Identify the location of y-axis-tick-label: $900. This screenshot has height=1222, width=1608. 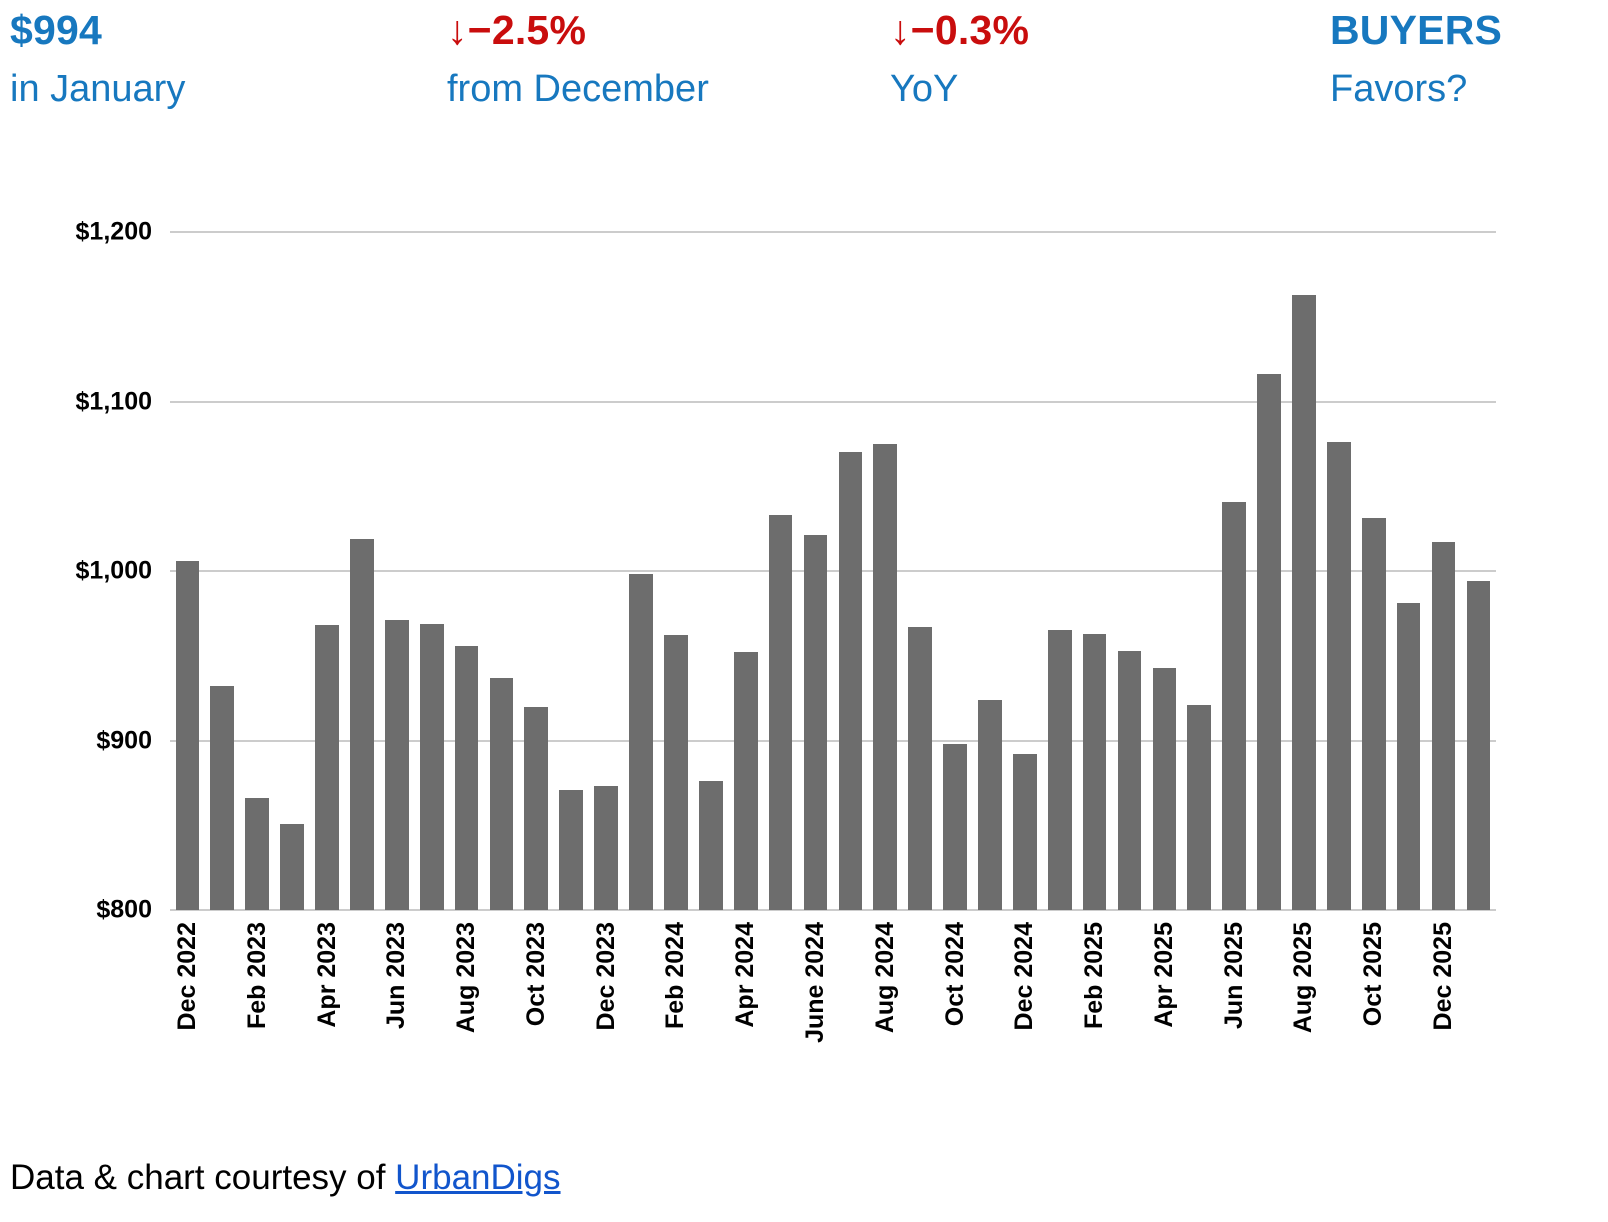
(124, 740).